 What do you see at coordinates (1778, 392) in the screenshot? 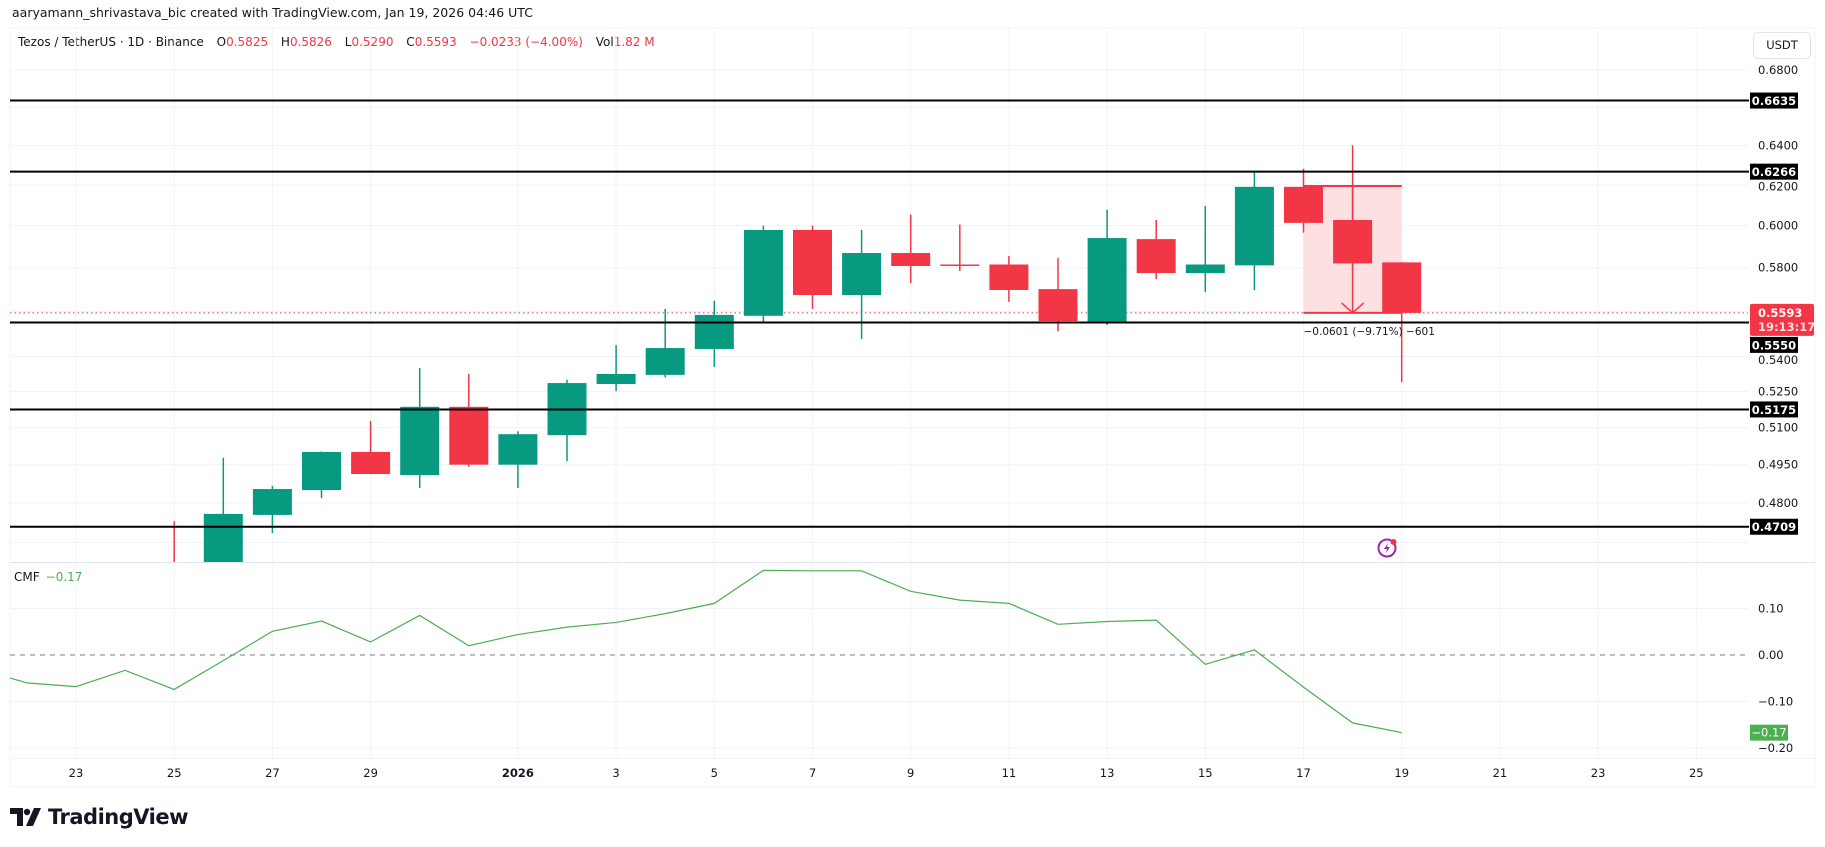
I see `price-tick-label: 0.5250` at bounding box center [1778, 392].